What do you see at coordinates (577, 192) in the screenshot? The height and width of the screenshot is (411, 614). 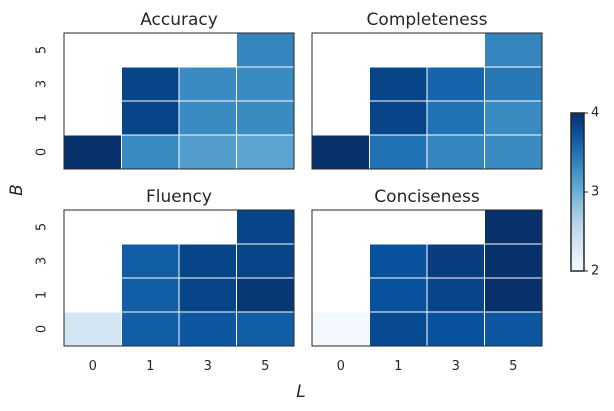 I see `colorbar` at bounding box center [577, 192].